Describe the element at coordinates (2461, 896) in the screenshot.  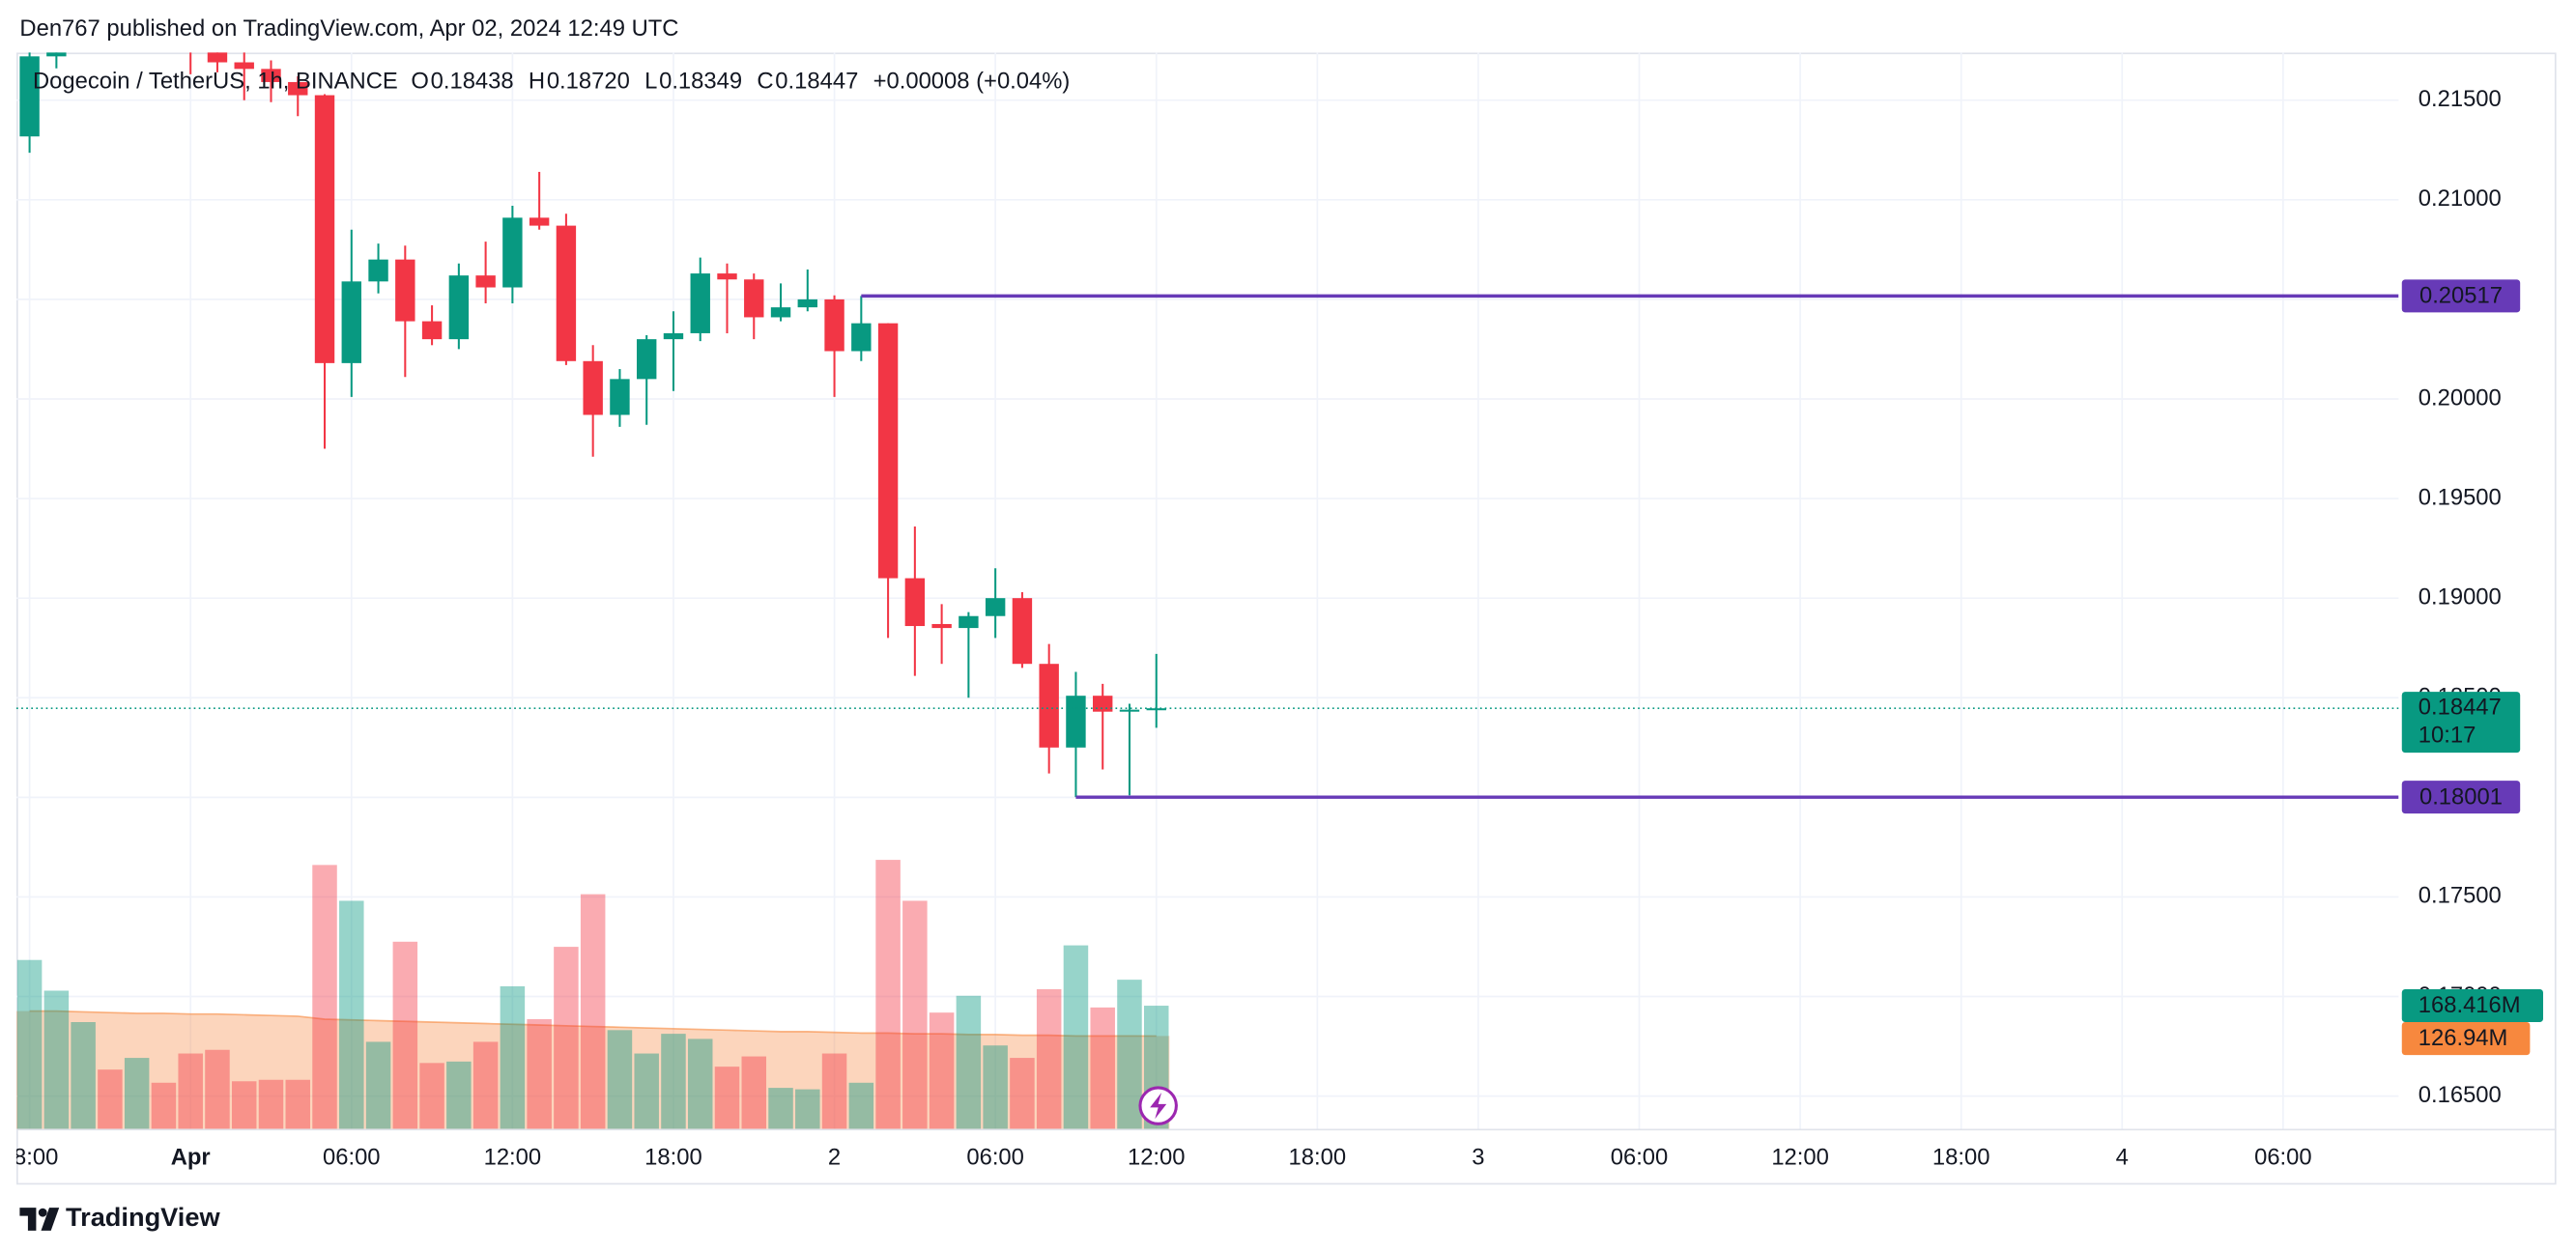
I see `y-tick-label: 0.17500` at that location.